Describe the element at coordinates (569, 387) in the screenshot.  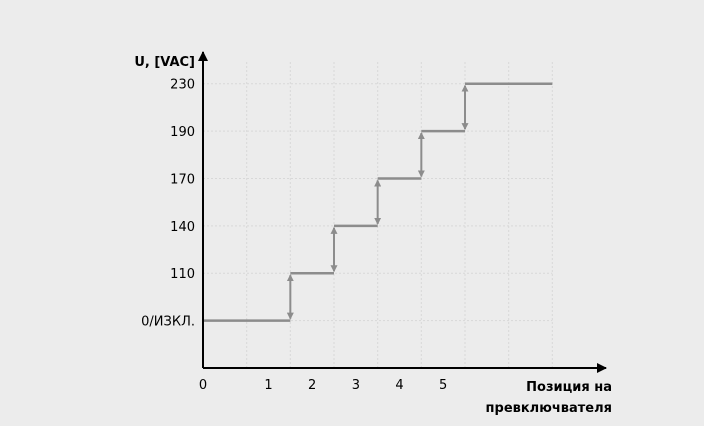
I see `x-axis-label-line-1: Позиция на` at that location.